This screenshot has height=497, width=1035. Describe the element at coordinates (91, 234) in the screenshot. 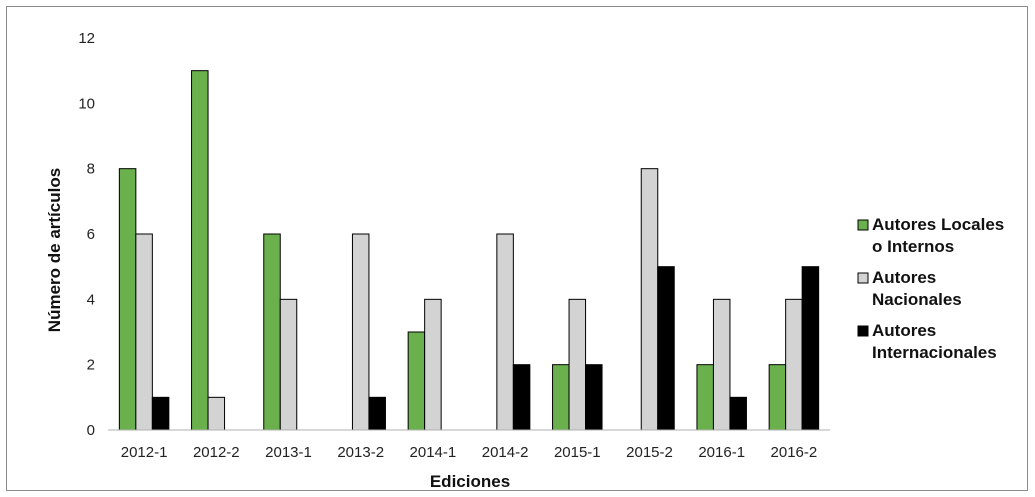

I see `y-tick-label: 6` at that location.